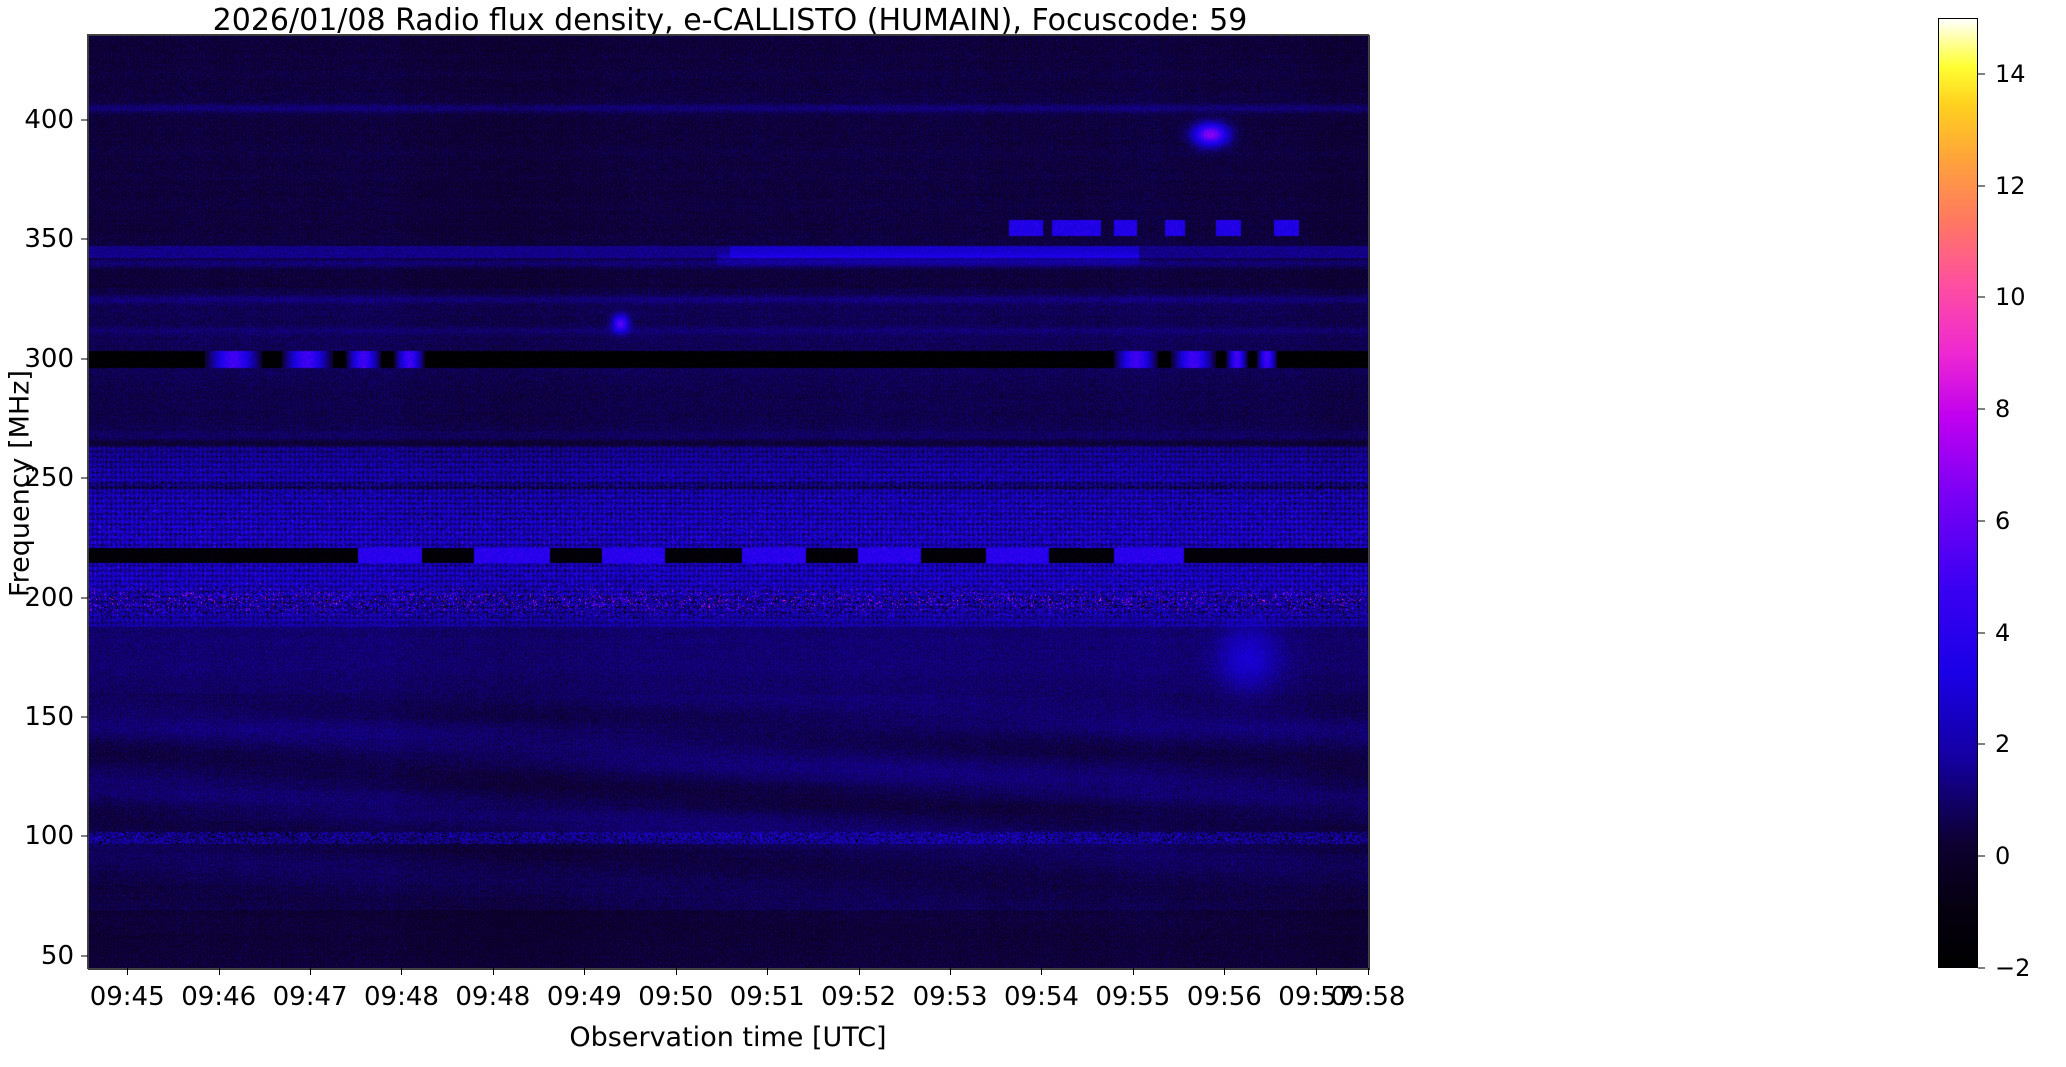 The height and width of the screenshot is (1067, 2066). I want to click on y-tick-label: 50, so click(57, 955).